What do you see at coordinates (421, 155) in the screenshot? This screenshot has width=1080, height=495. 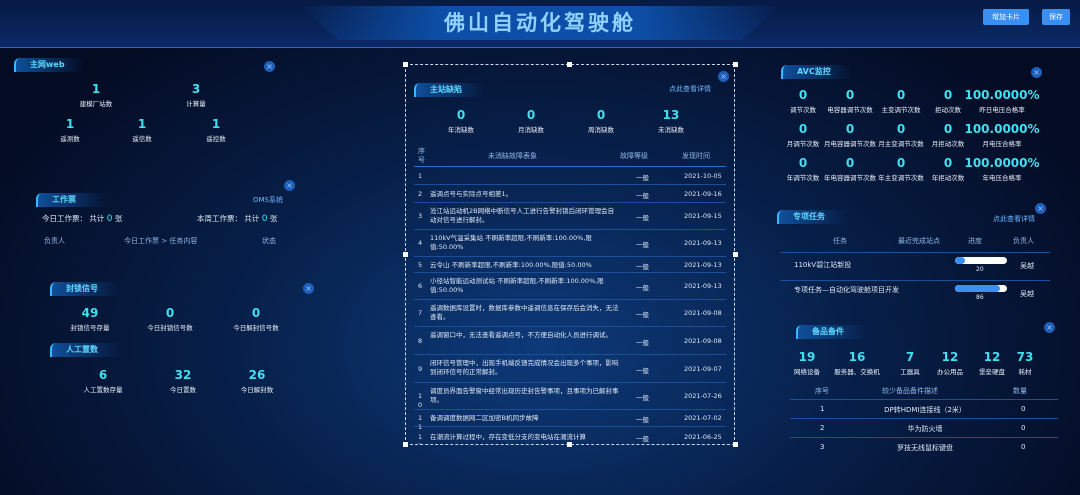 I see `column-header: 序号` at bounding box center [421, 155].